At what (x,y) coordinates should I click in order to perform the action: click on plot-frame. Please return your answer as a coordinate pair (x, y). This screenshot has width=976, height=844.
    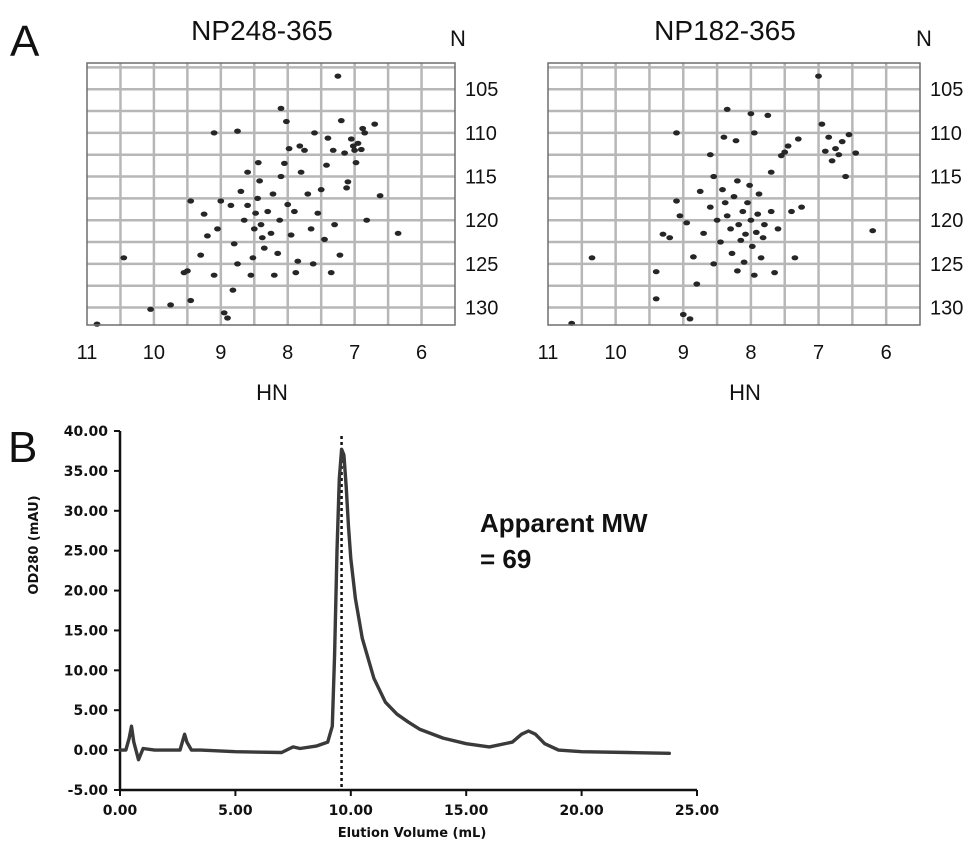
    Looking at the image, I should click on (734, 194).